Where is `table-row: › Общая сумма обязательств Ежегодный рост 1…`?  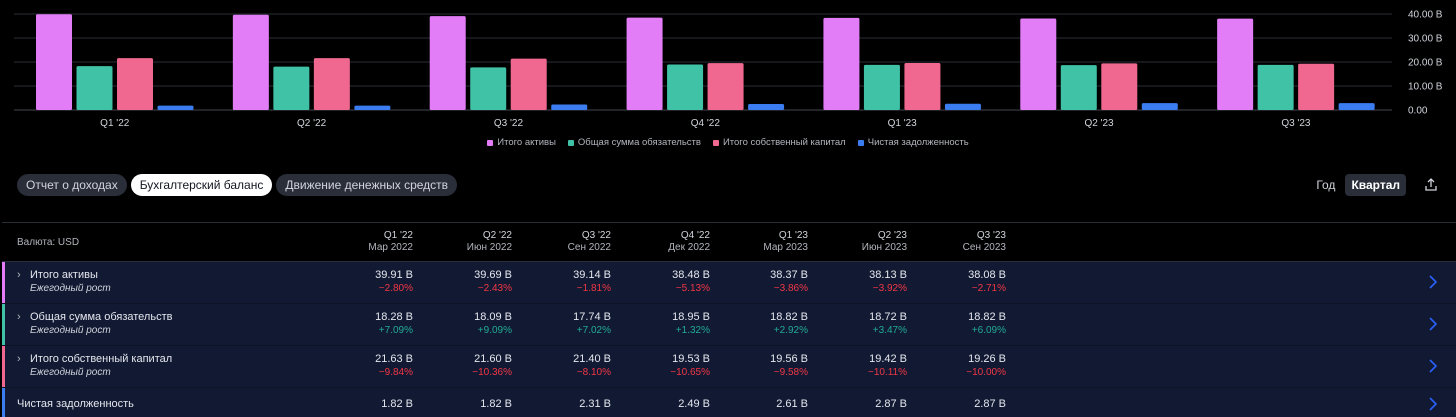
table-row: › Общая сумма обязательств Ежегодный рост 1… is located at coordinates (729, 325).